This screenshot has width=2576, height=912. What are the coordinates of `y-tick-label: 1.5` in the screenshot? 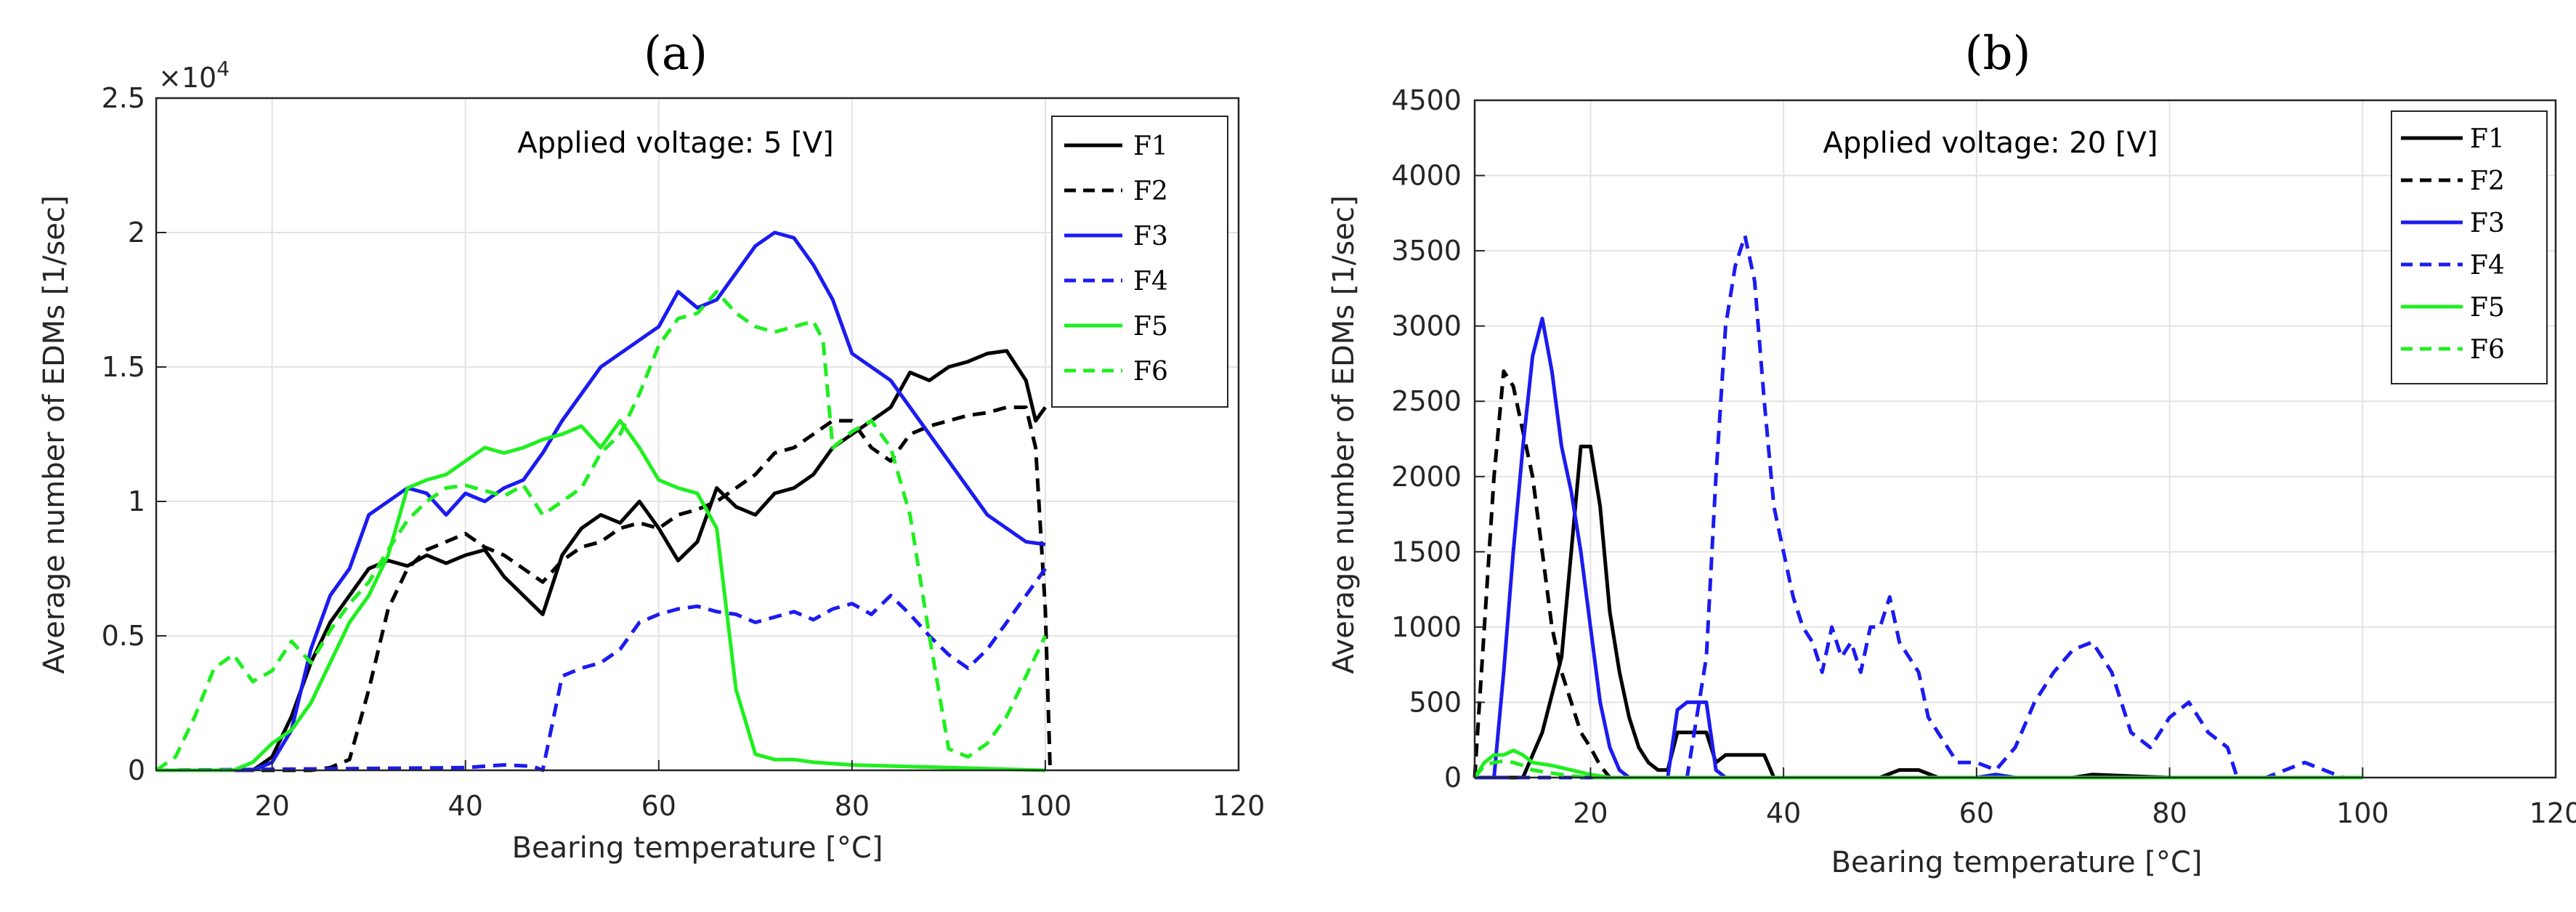 It's located at (123, 367).